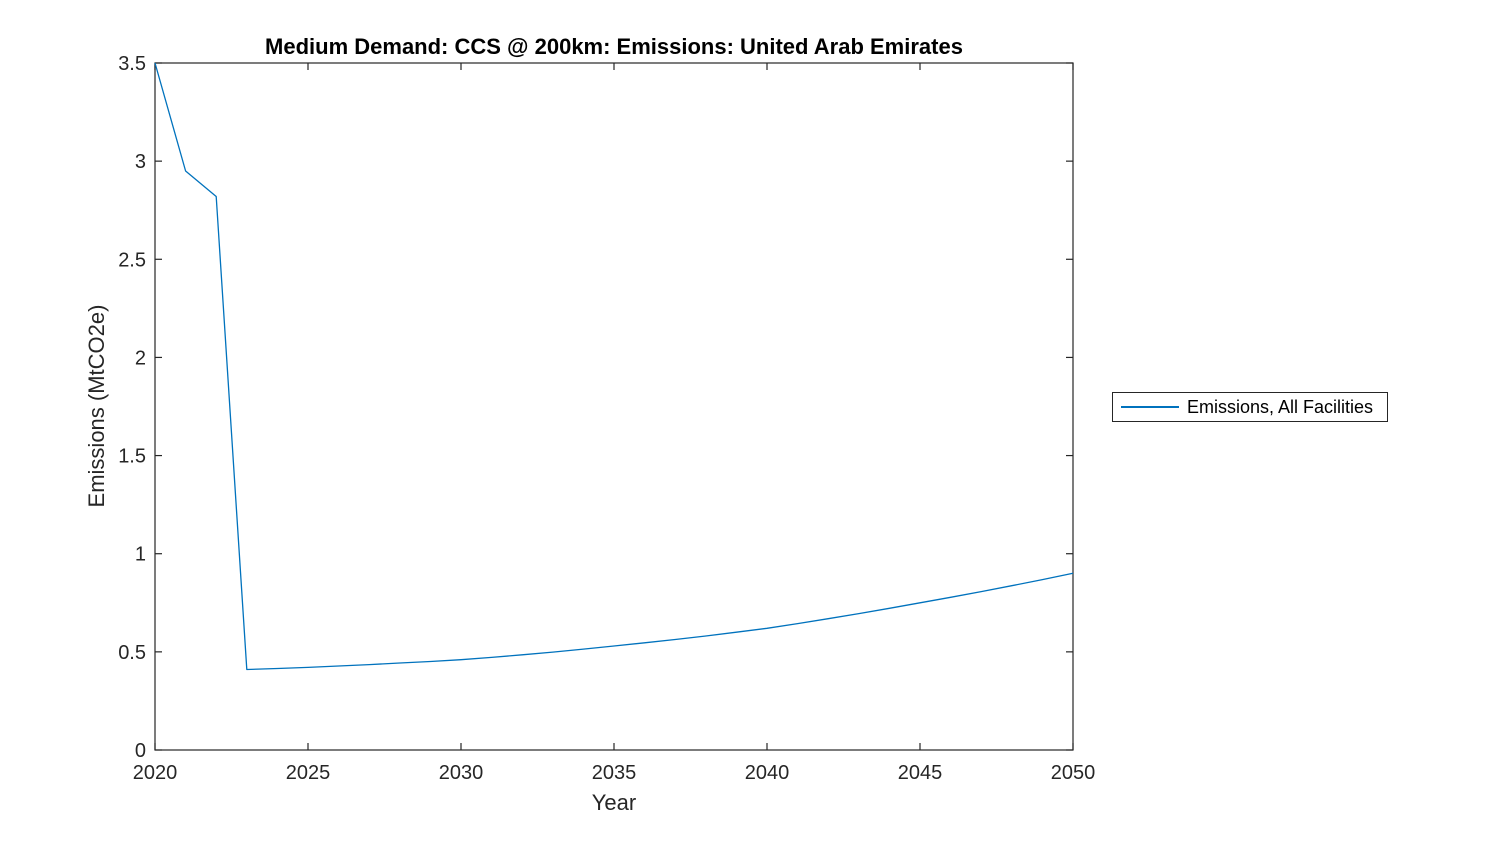  What do you see at coordinates (140, 358) in the screenshot?
I see `y-tick-label: 2` at bounding box center [140, 358].